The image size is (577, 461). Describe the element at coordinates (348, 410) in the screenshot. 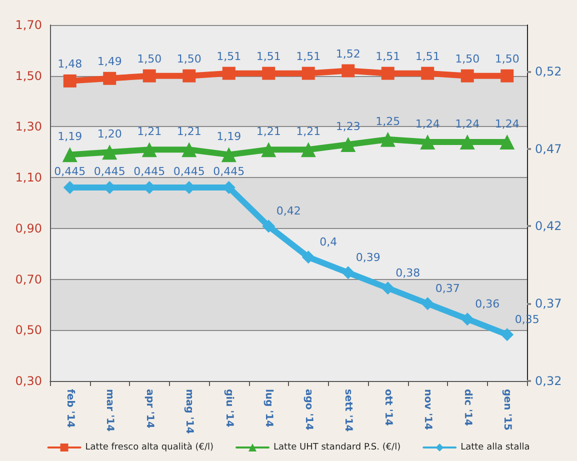

I see `x-tick-label: sett '14` at that location.